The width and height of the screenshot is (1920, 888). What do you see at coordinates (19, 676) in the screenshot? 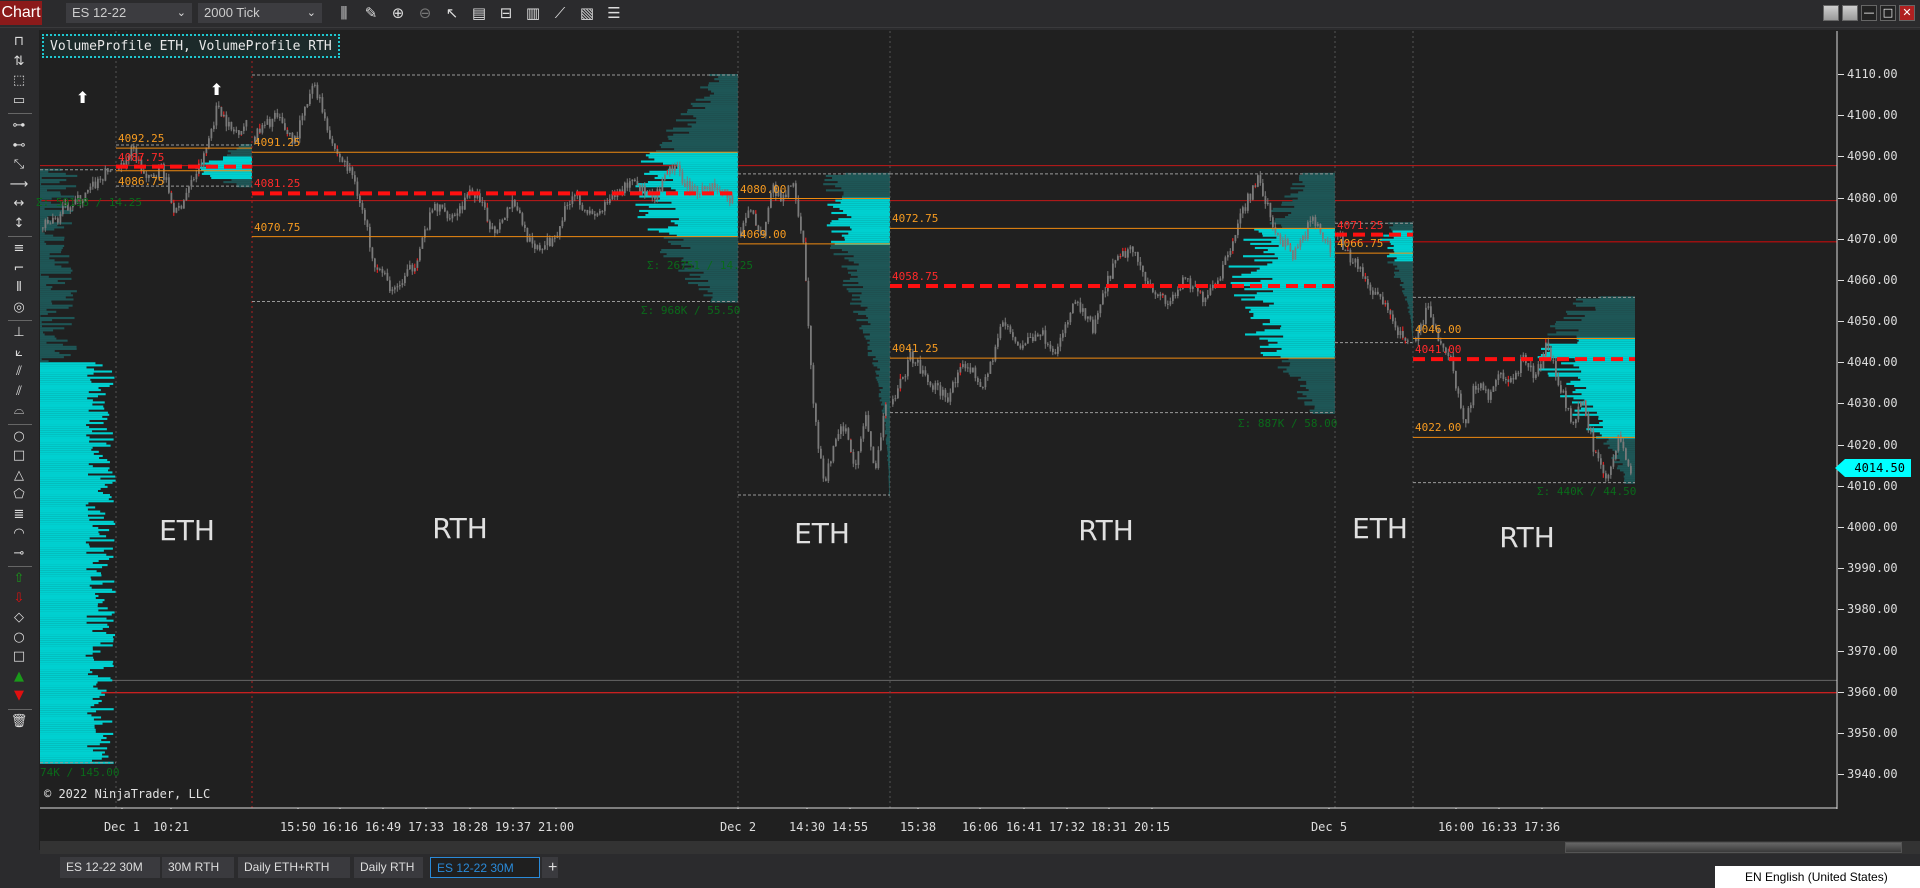
I see `triangle-up-icon: ▲` at bounding box center [19, 676].